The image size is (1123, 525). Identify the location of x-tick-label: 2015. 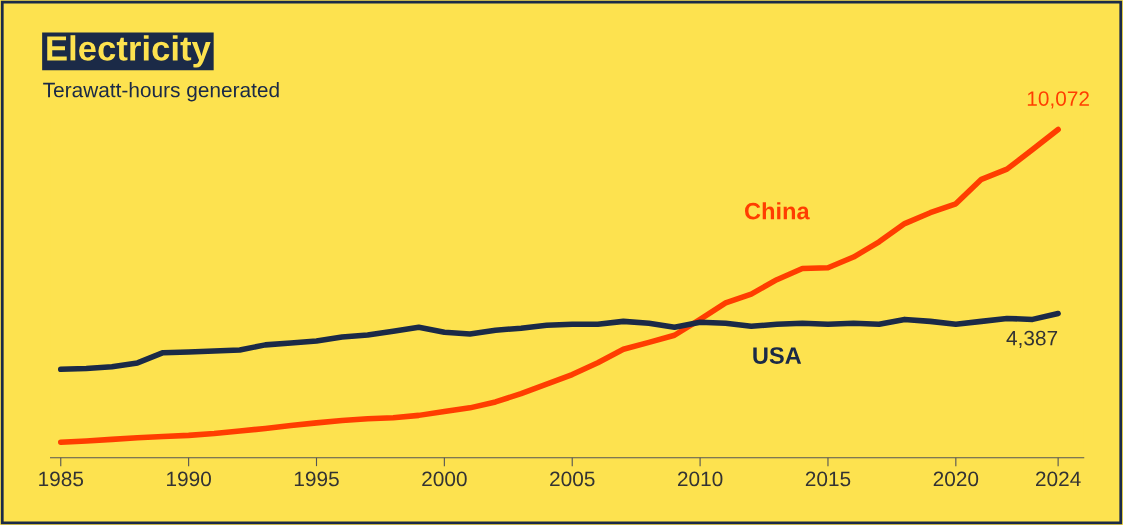
(828, 479).